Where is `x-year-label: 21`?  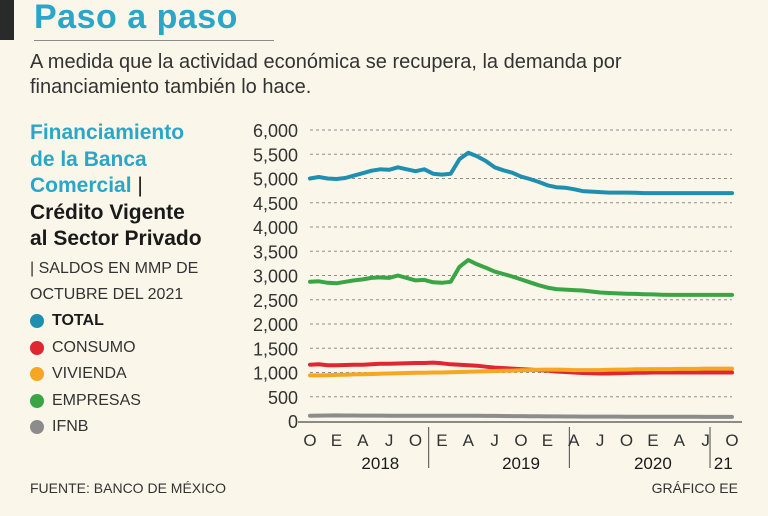
x-year-label: 21 is located at coordinates (723, 463).